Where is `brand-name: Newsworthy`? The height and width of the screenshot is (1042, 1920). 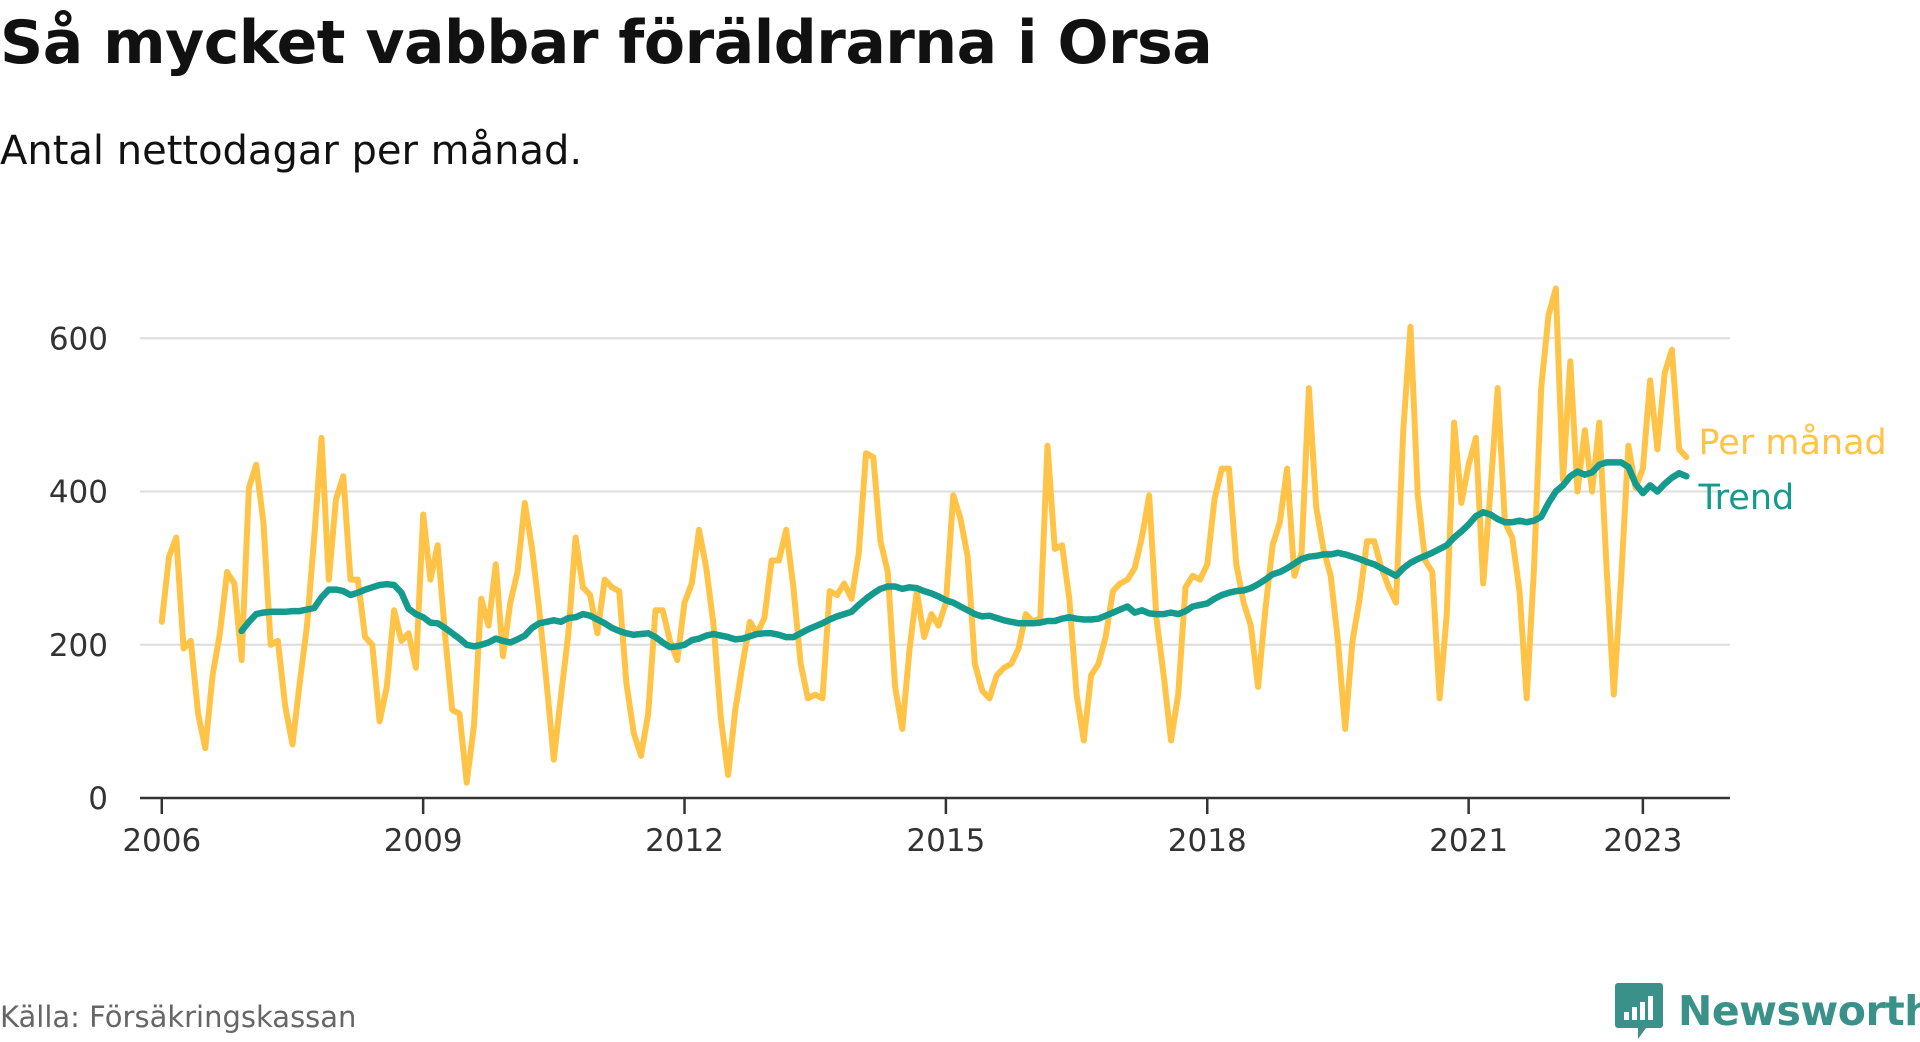
brand-name: Newsworthy is located at coordinates (1799, 1011).